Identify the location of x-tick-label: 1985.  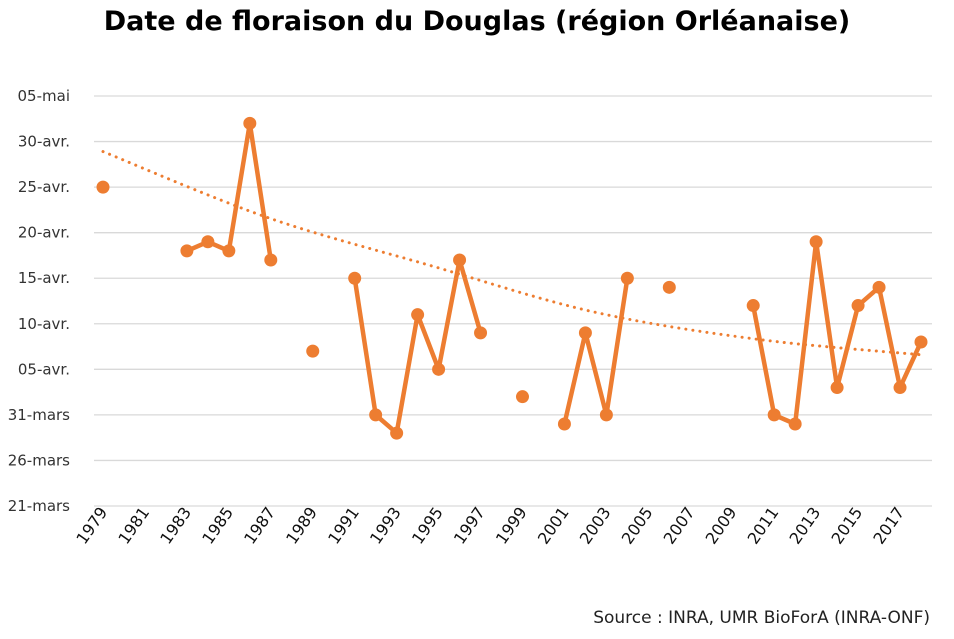
(217, 525).